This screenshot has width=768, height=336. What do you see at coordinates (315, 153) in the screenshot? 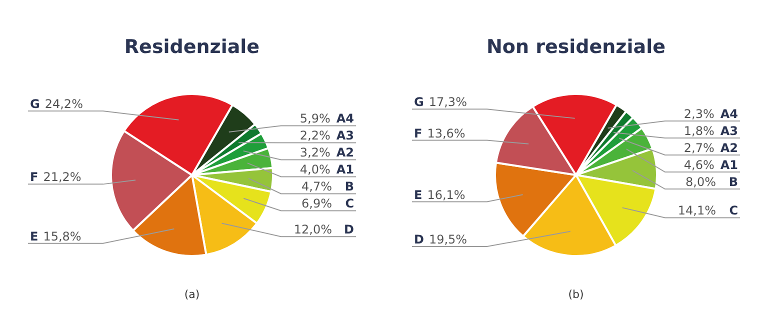
I see `data-label: 3,2%` at bounding box center [315, 153].